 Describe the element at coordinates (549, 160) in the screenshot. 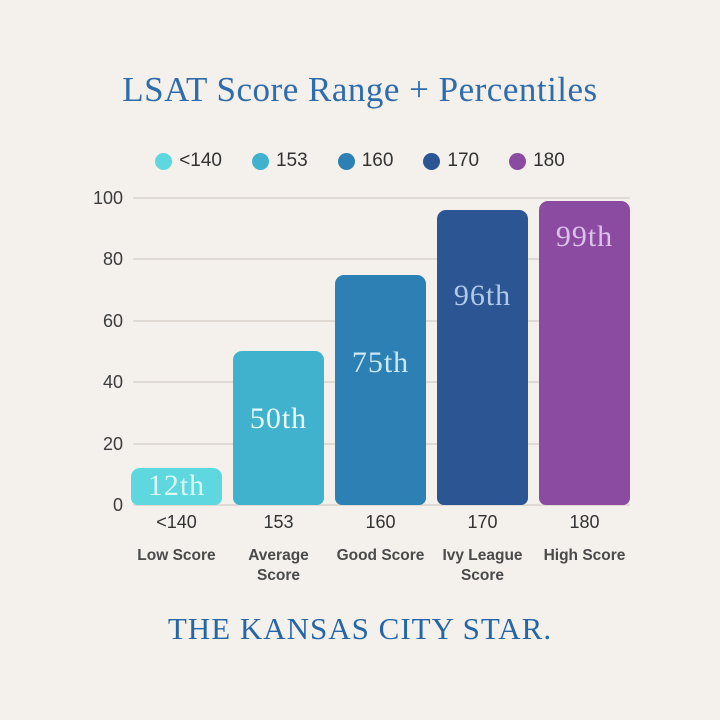

I see `legend-item-label: 180` at that location.